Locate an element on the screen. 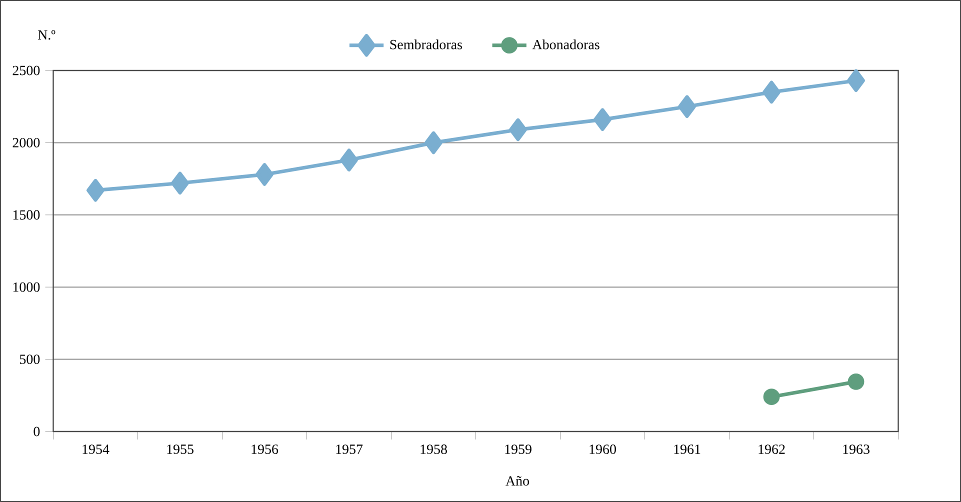 This screenshot has width=961, height=502. x-tick-label: 1955 is located at coordinates (180, 449).